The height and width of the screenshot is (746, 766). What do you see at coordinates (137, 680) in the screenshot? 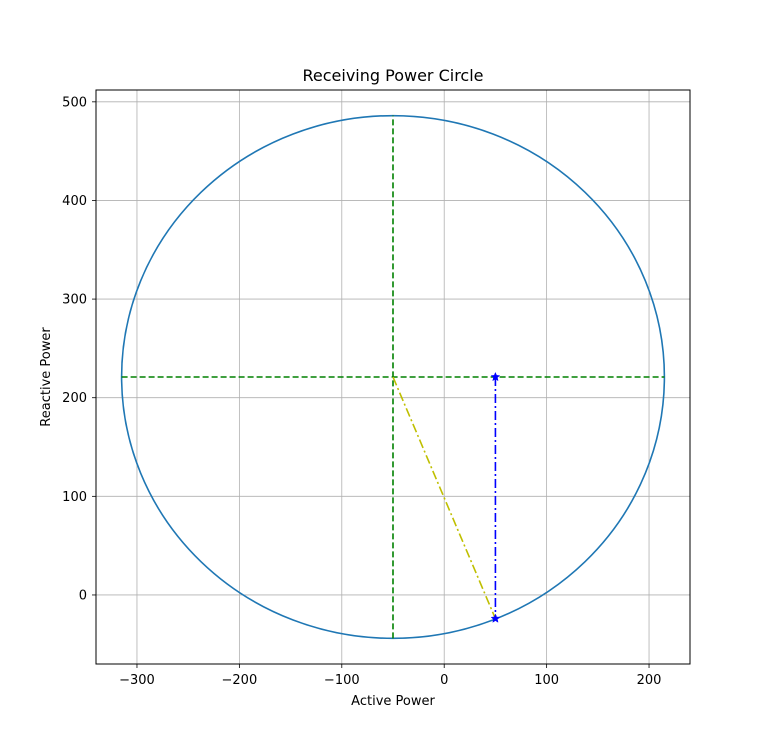
I see `x-tick-label: −300` at bounding box center [137, 680].